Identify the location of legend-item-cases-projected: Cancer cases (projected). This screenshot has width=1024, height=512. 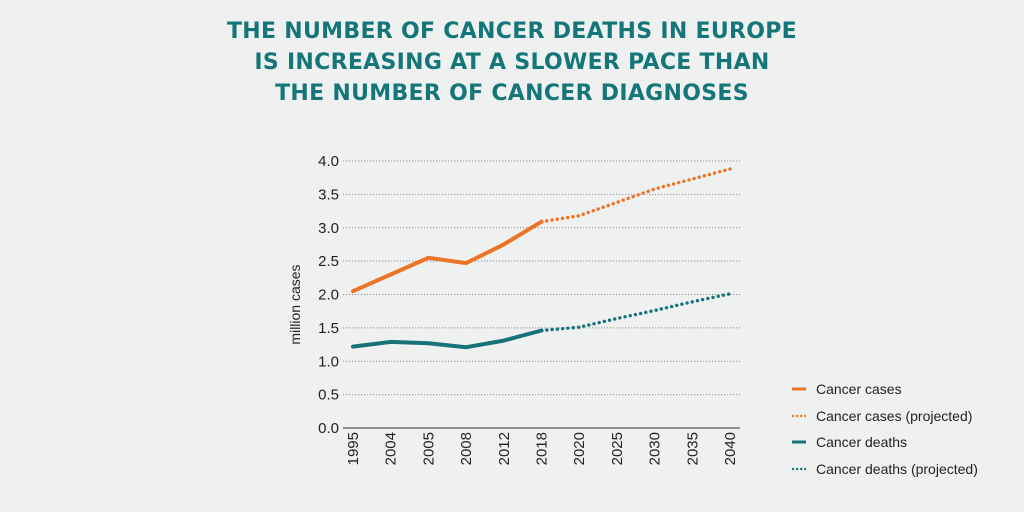
(902, 416).